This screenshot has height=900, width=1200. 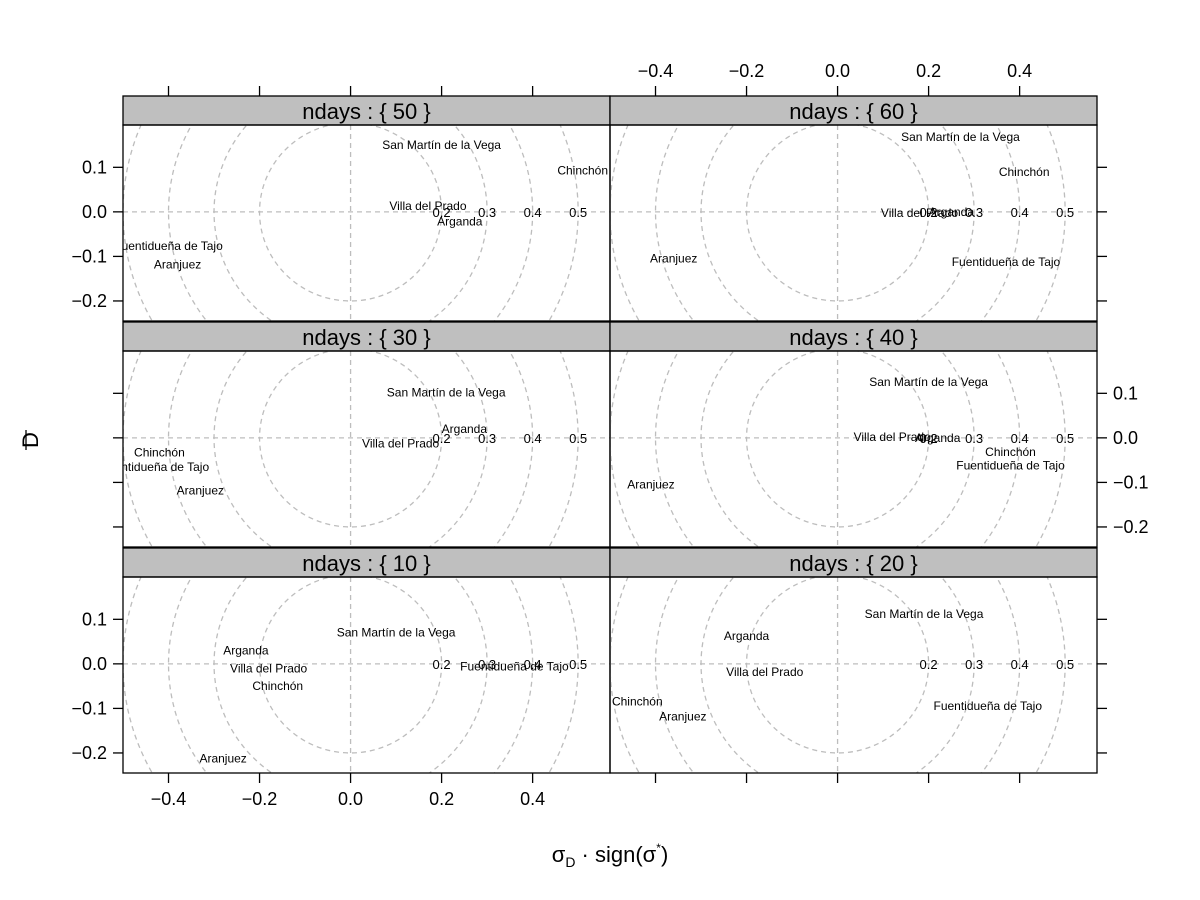 I want to click on strip-label: ndays : { 10 }, so click(x=366, y=563).